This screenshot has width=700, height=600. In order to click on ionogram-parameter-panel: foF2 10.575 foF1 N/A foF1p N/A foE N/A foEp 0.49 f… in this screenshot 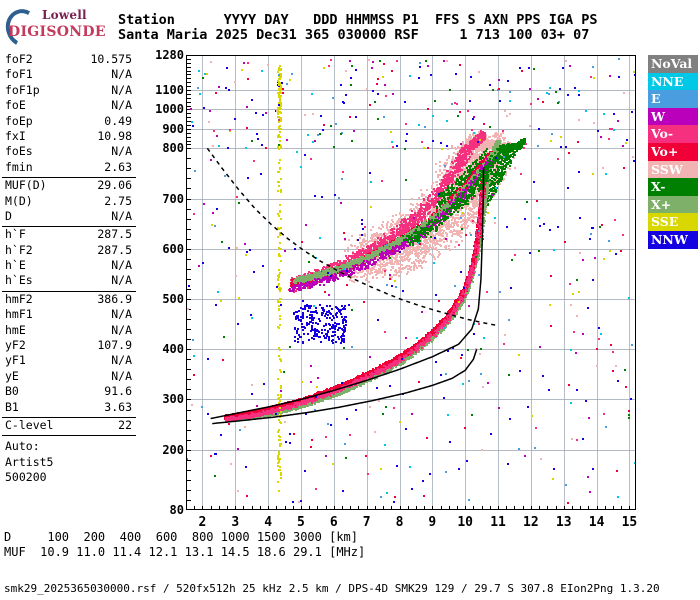, I will do `click(69, 269)`.